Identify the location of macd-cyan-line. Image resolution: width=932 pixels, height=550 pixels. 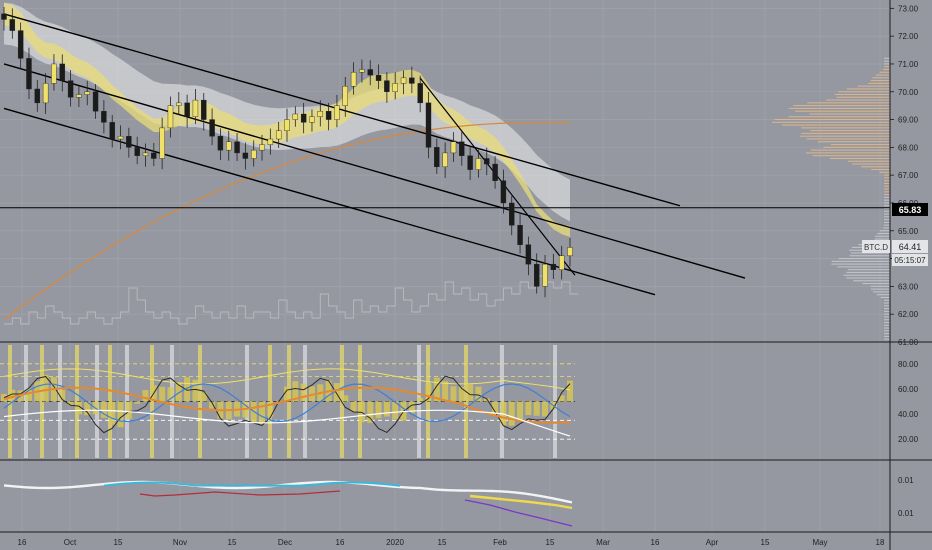
(252, 484).